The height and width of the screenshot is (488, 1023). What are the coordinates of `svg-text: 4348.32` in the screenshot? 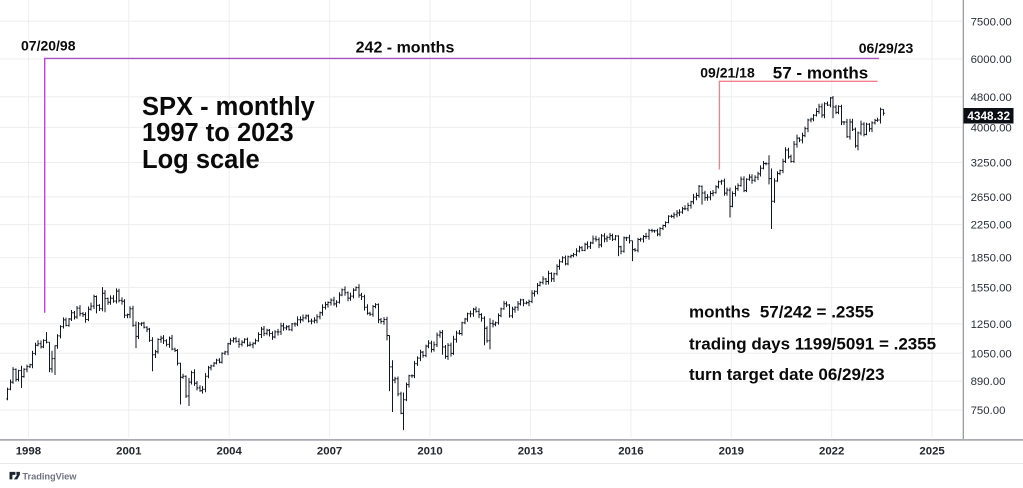 It's located at (988, 116).